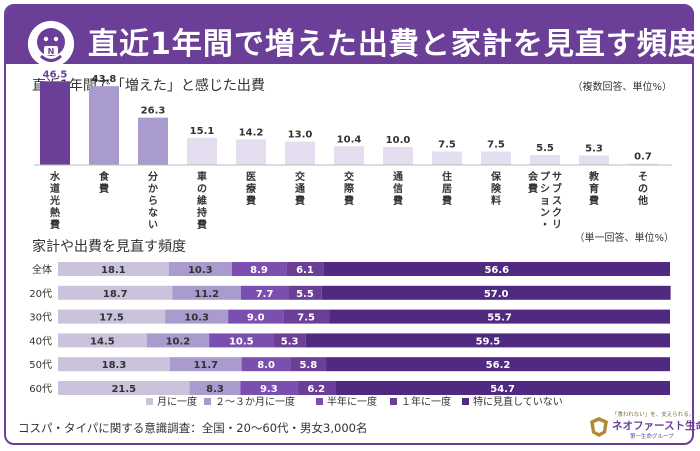 The image size is (700, 451). What do you see at coordinates (202, 200) in the screenshot?
I see `category-label-char: 維` at bounding box center [202, 200].